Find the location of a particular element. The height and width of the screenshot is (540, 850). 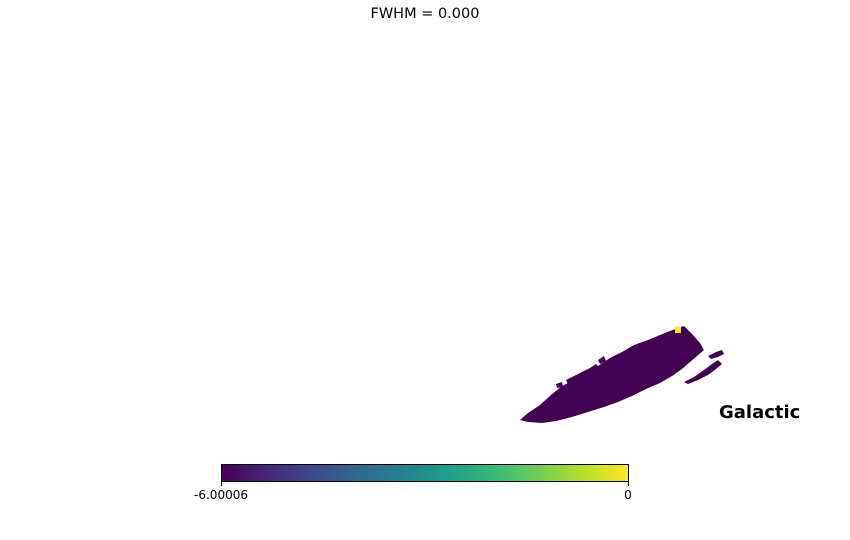

colorbar-max-label: 0 is located at coordinates (628, 495).